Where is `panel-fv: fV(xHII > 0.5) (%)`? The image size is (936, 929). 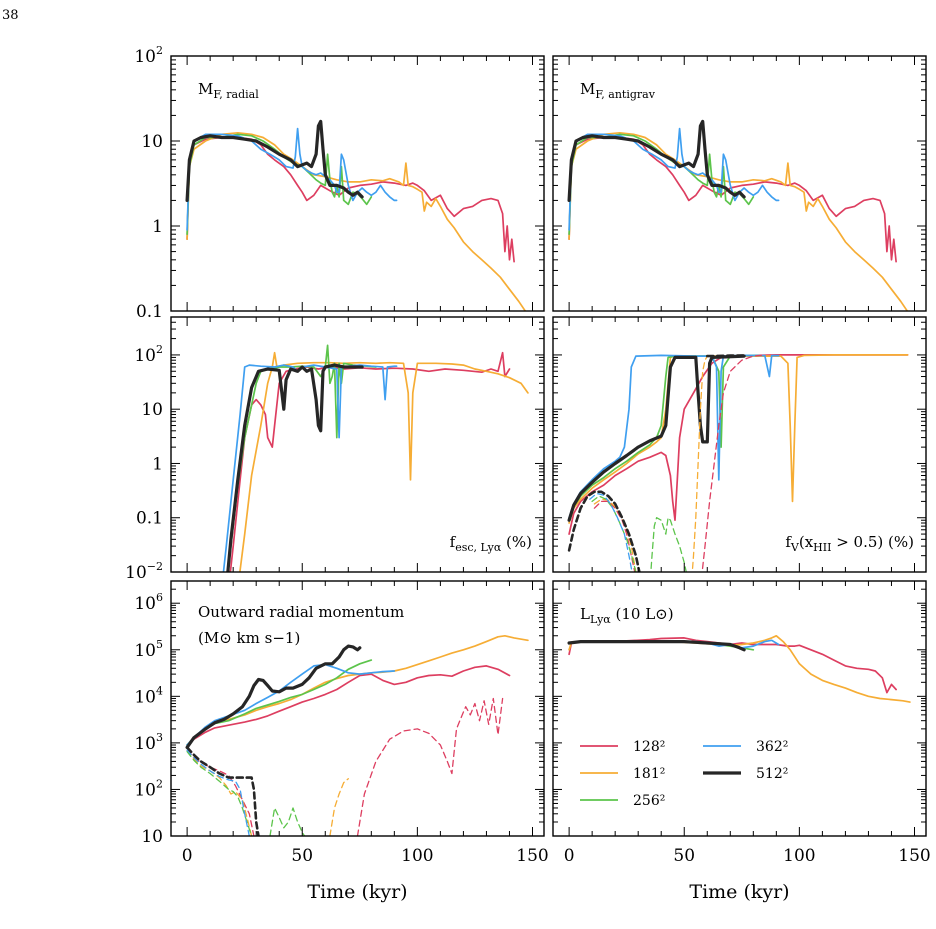 panel-fv: fV(xHII > 0.5) (%) is located at coordinates (739, 444).